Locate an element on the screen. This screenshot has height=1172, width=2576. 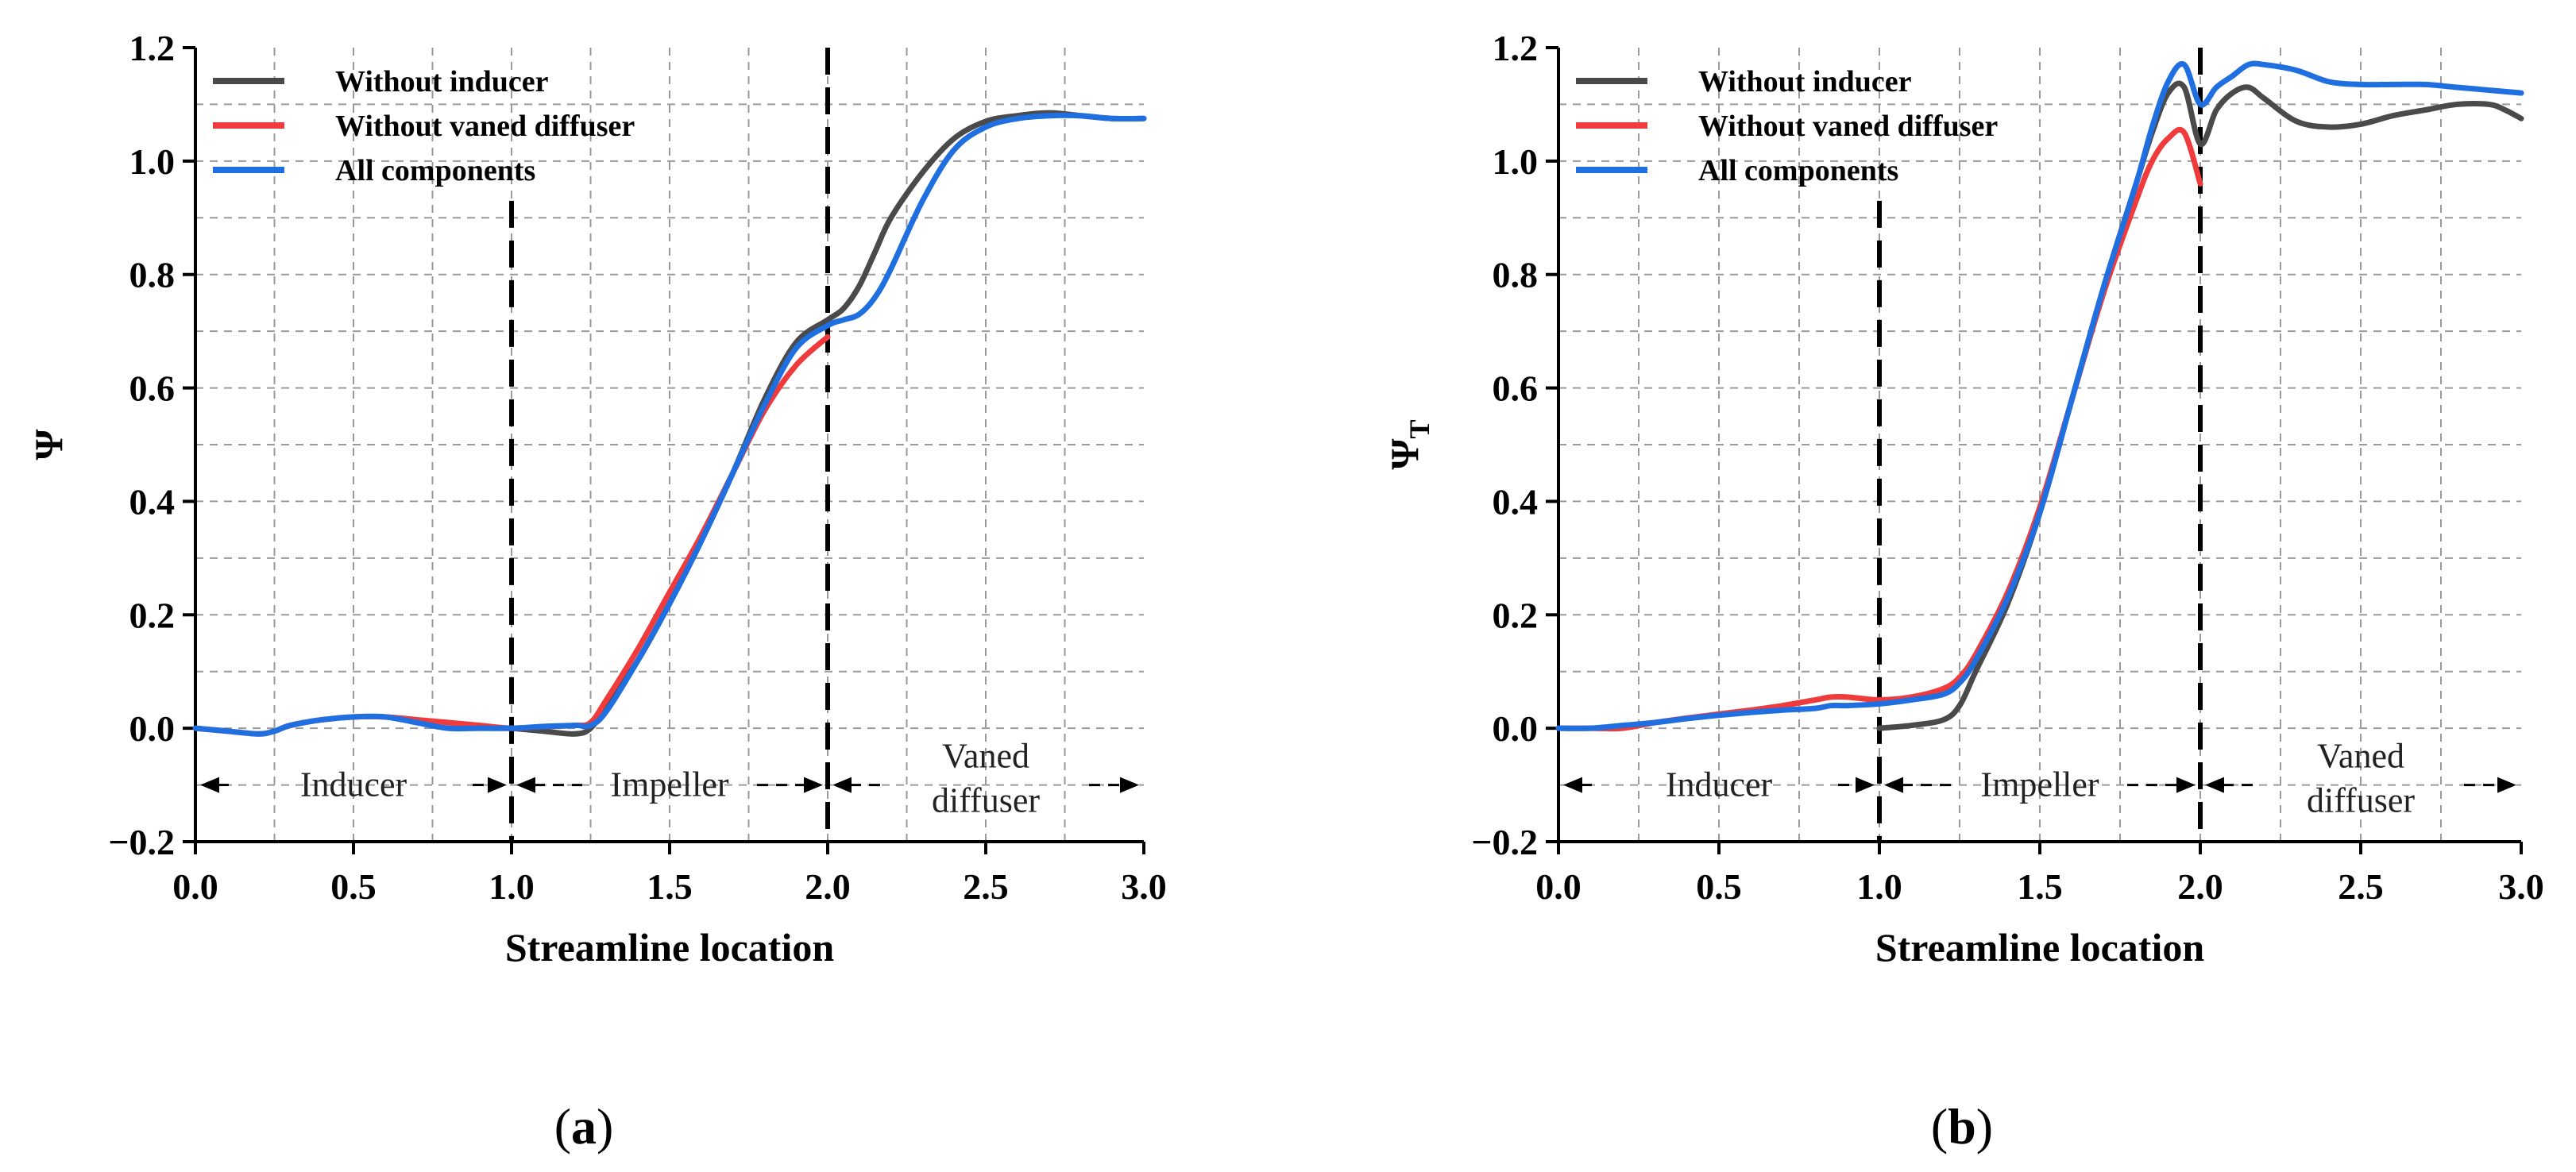
panel-label-letter: b is located at coordinates (1962, 1126).